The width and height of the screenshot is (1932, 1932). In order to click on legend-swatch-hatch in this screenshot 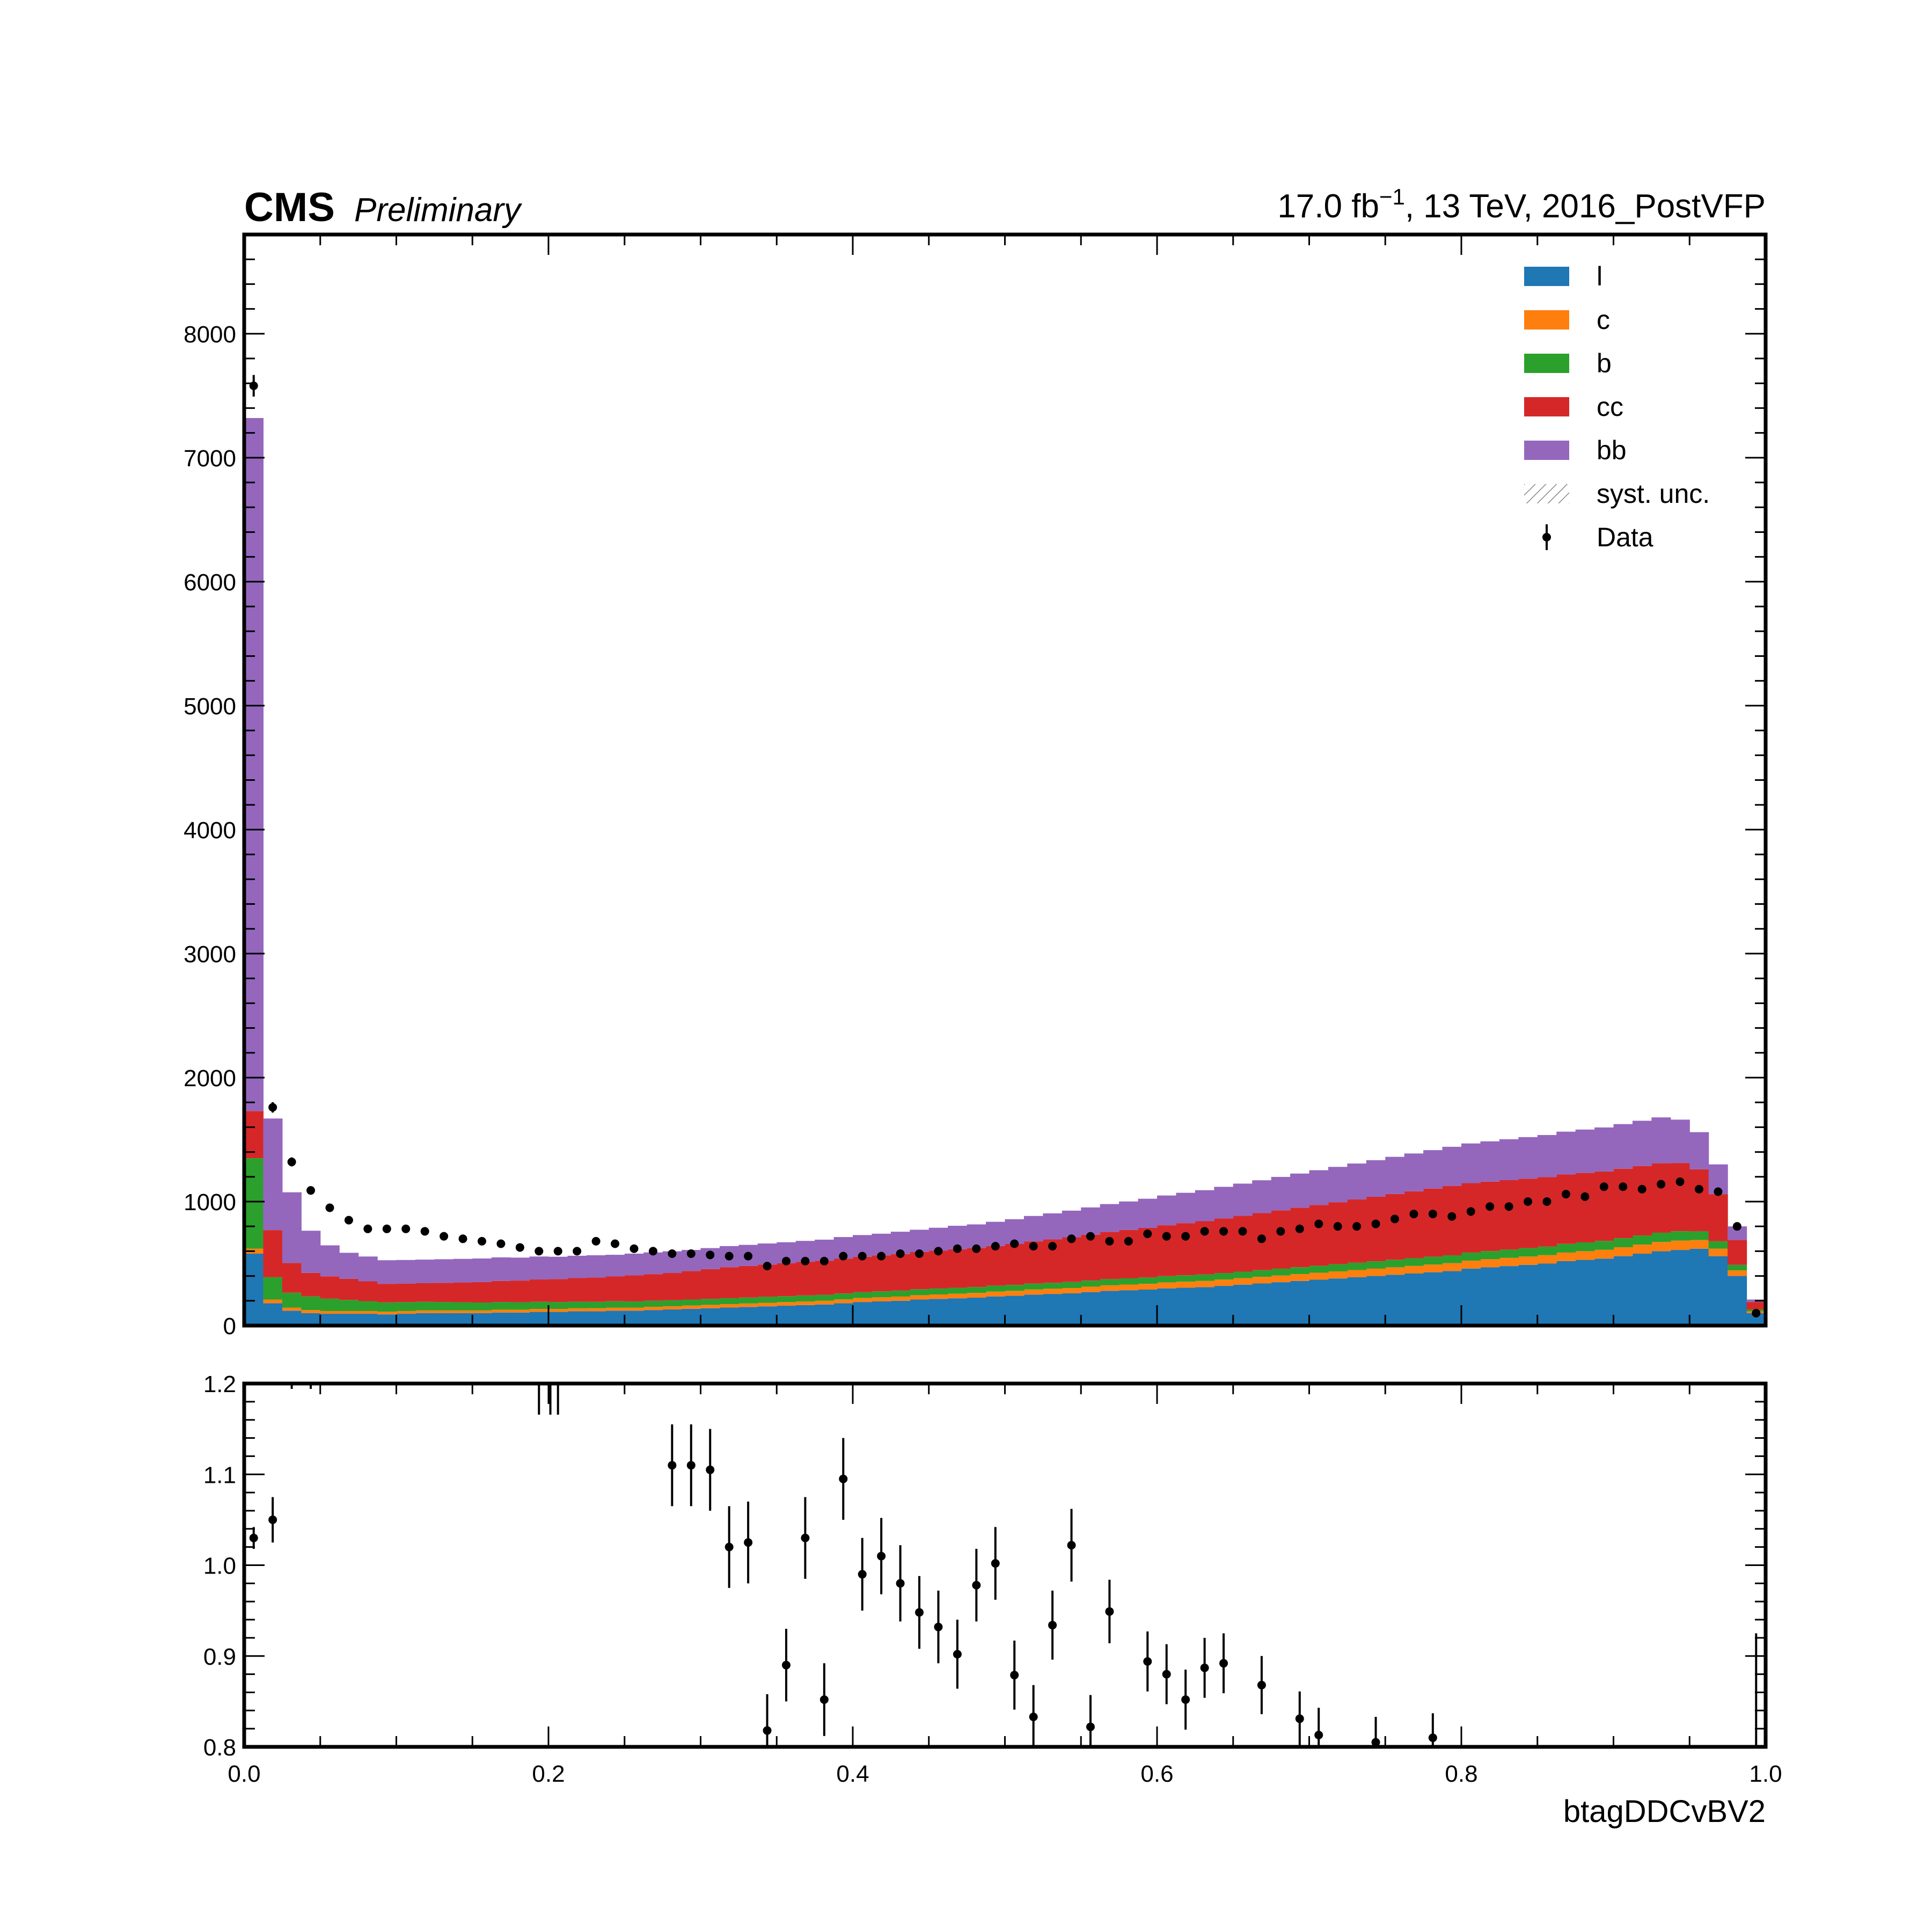, I will do `click(1546, 493)`.